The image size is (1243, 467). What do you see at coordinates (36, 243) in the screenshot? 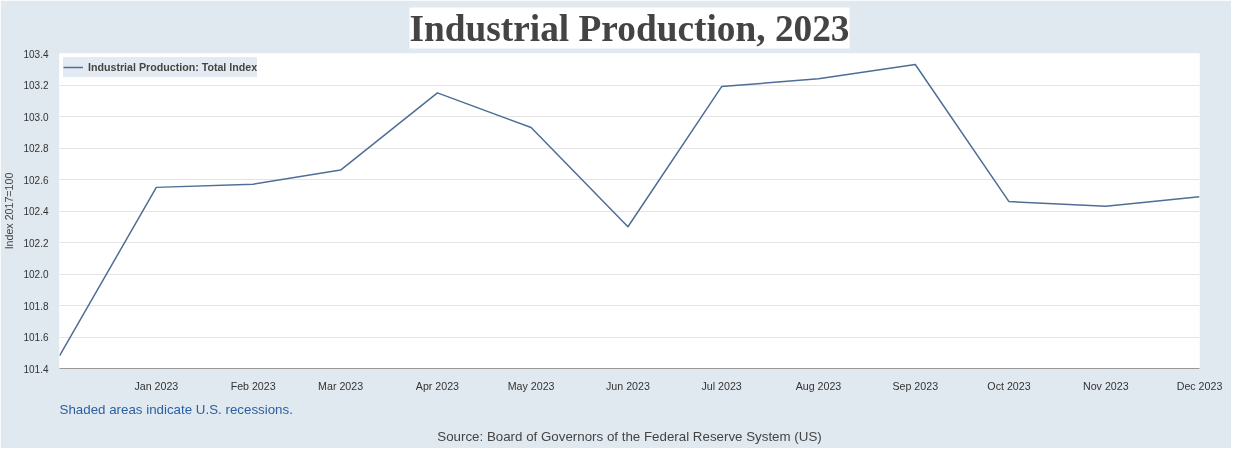
I see `y-tick-label: 102.2` at bounding box center [36, 243].